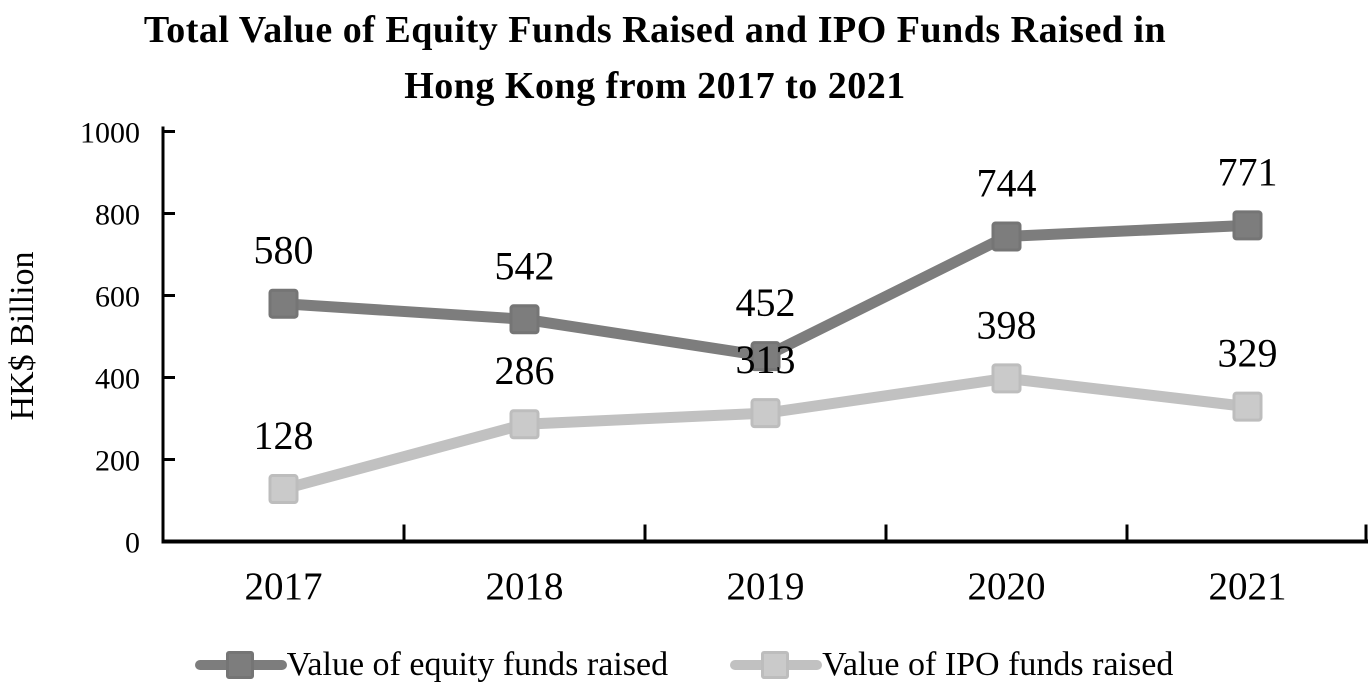 The height and width of the screenshot is (689, 1368). Describe the element at coordinates (22, 335) in the screenshot. I see `y-axis-title: HK$ Billion` at that location.